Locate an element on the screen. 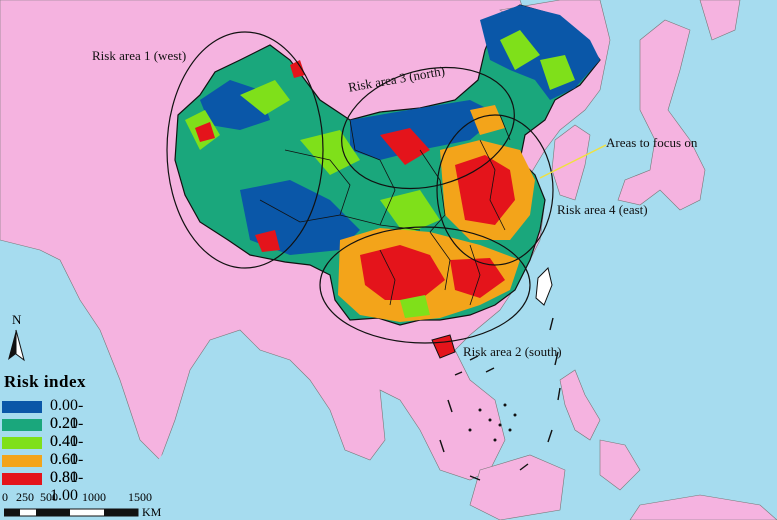  risk-area-2-ellipse is located at coordinates (425, 285).